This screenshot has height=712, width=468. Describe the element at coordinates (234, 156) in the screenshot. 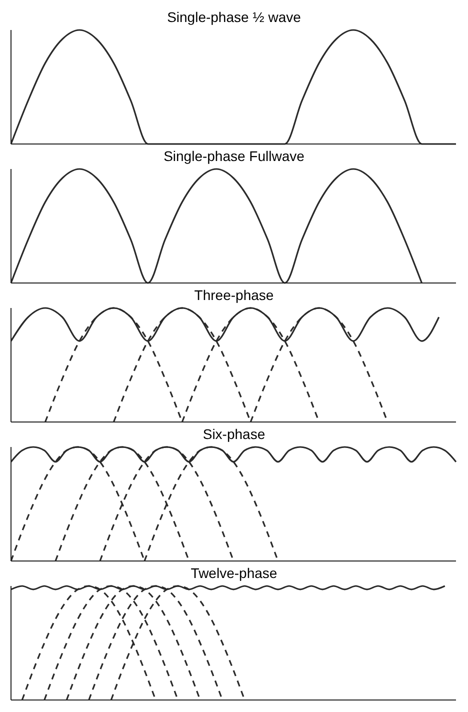

I see `chart-title: Single-phase Fullwave` at that location.